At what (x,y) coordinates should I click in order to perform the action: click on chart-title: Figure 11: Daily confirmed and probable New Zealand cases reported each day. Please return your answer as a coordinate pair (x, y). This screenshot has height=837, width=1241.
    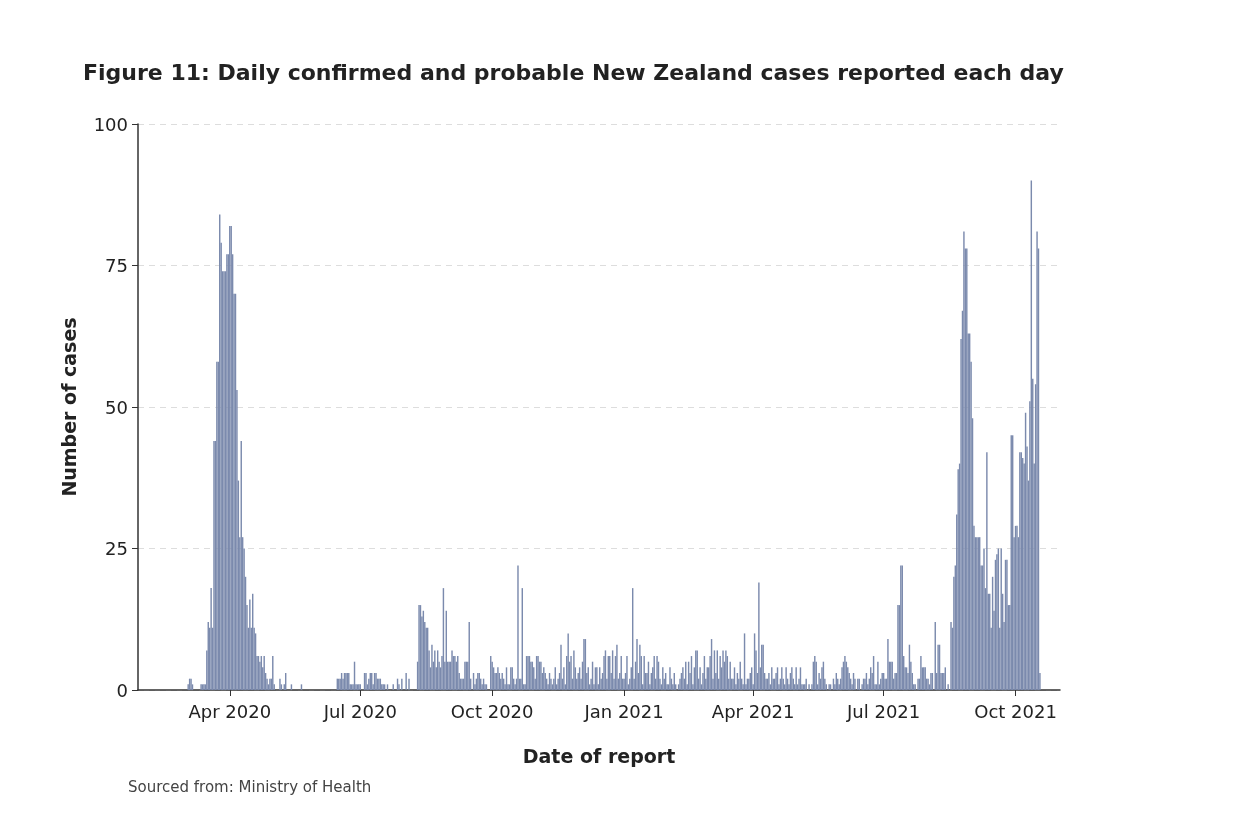
    Looking at the image, I should click on (573, 72).